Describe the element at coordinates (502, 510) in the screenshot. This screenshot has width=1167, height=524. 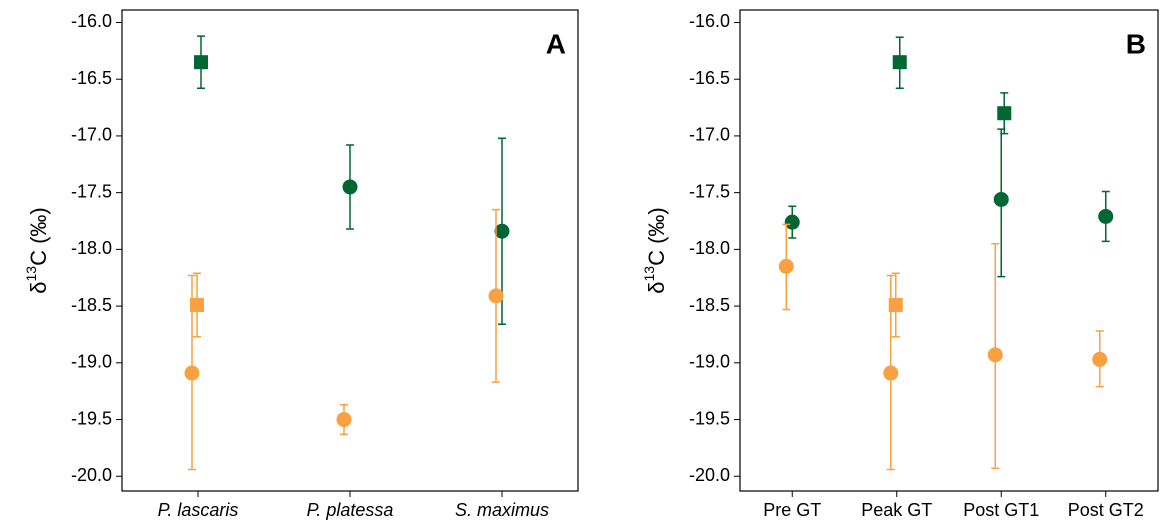
I see `x-tick-label: S. maximus` at that location.